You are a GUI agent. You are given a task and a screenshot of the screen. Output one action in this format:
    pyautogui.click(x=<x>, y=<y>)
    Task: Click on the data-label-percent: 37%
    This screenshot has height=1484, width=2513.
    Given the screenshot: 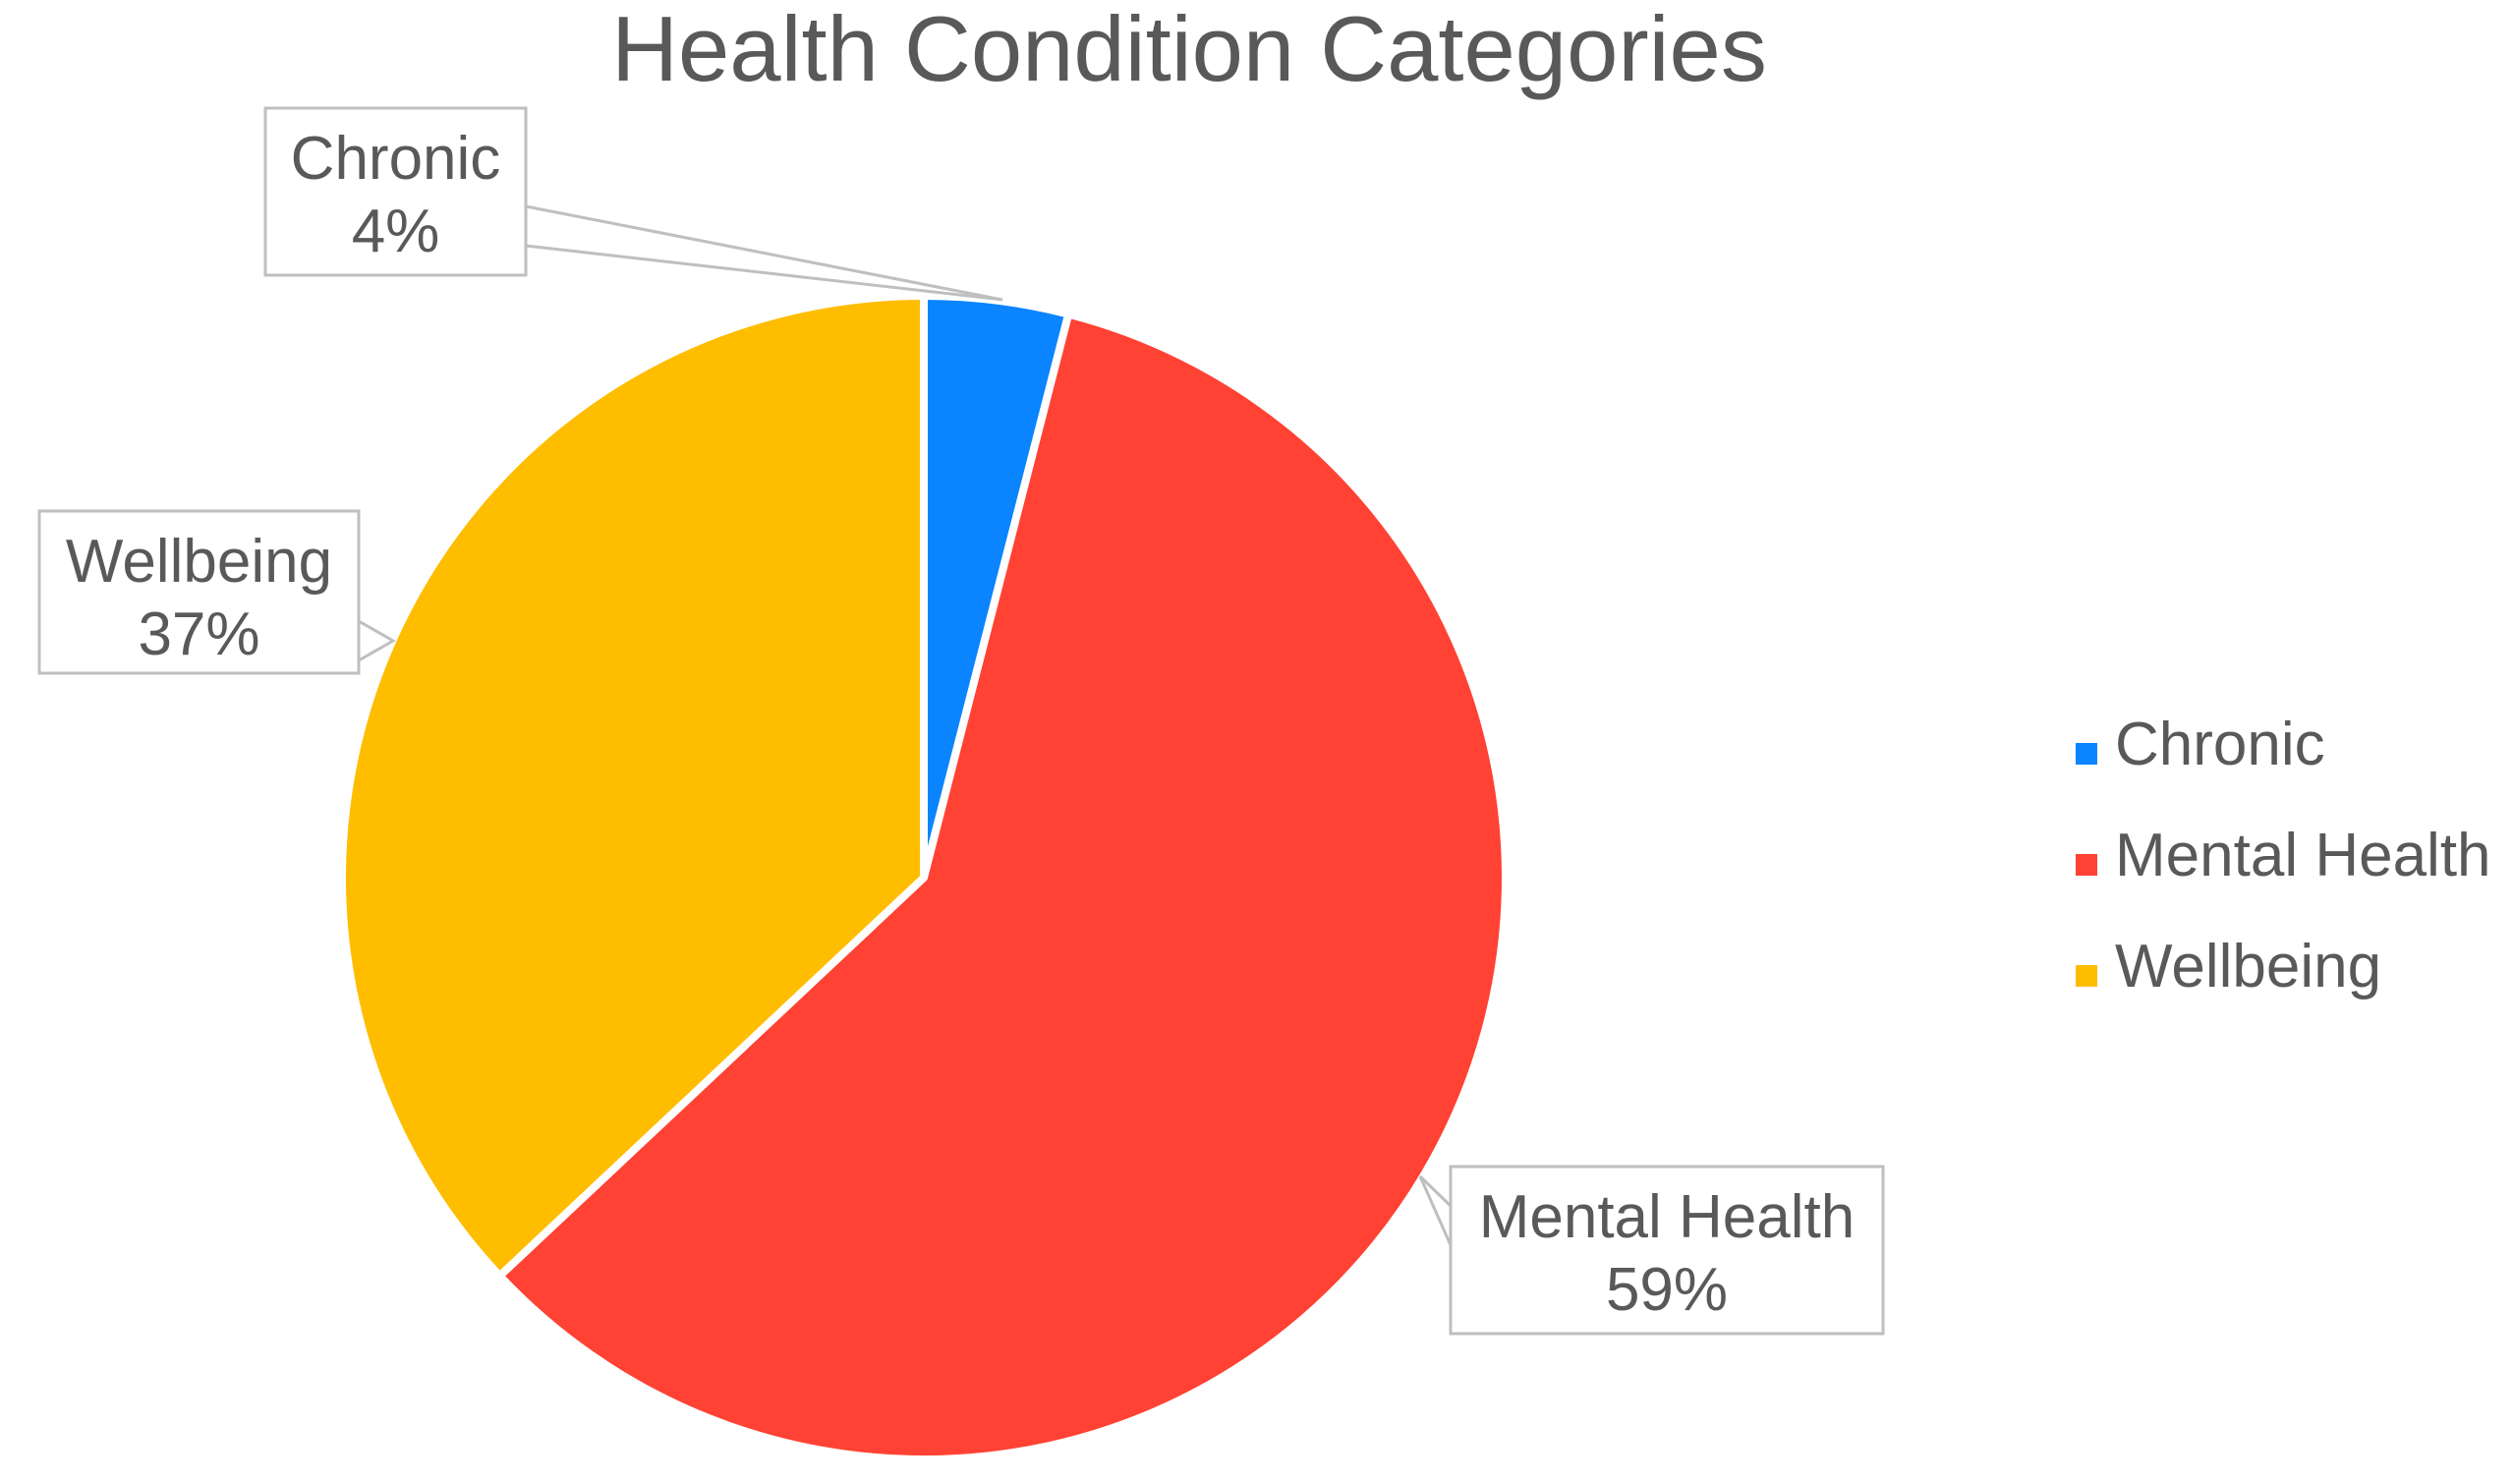 What is the action you would take?
    pyautogui.click(x=198, y=634)
    